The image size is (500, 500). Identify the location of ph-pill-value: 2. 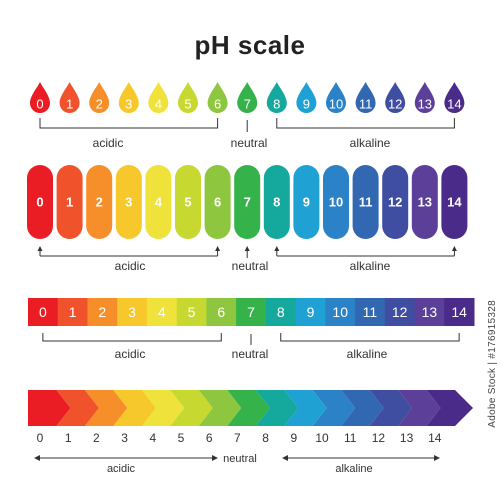
(99, 202).